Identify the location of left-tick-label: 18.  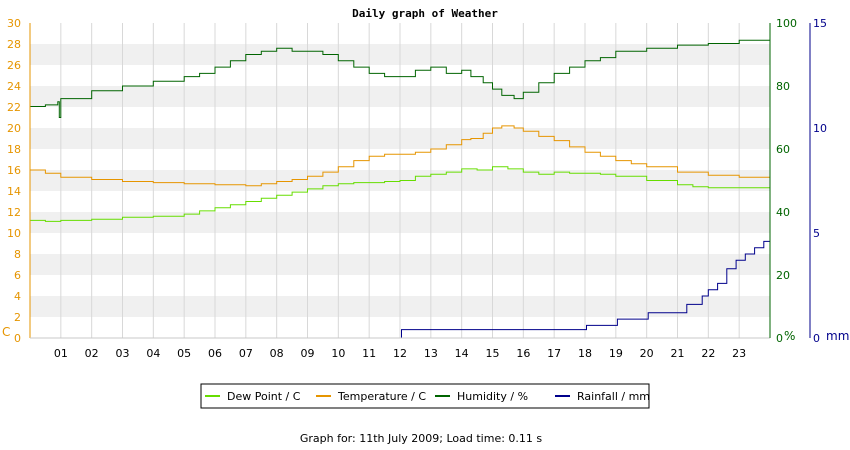
(14, 149).